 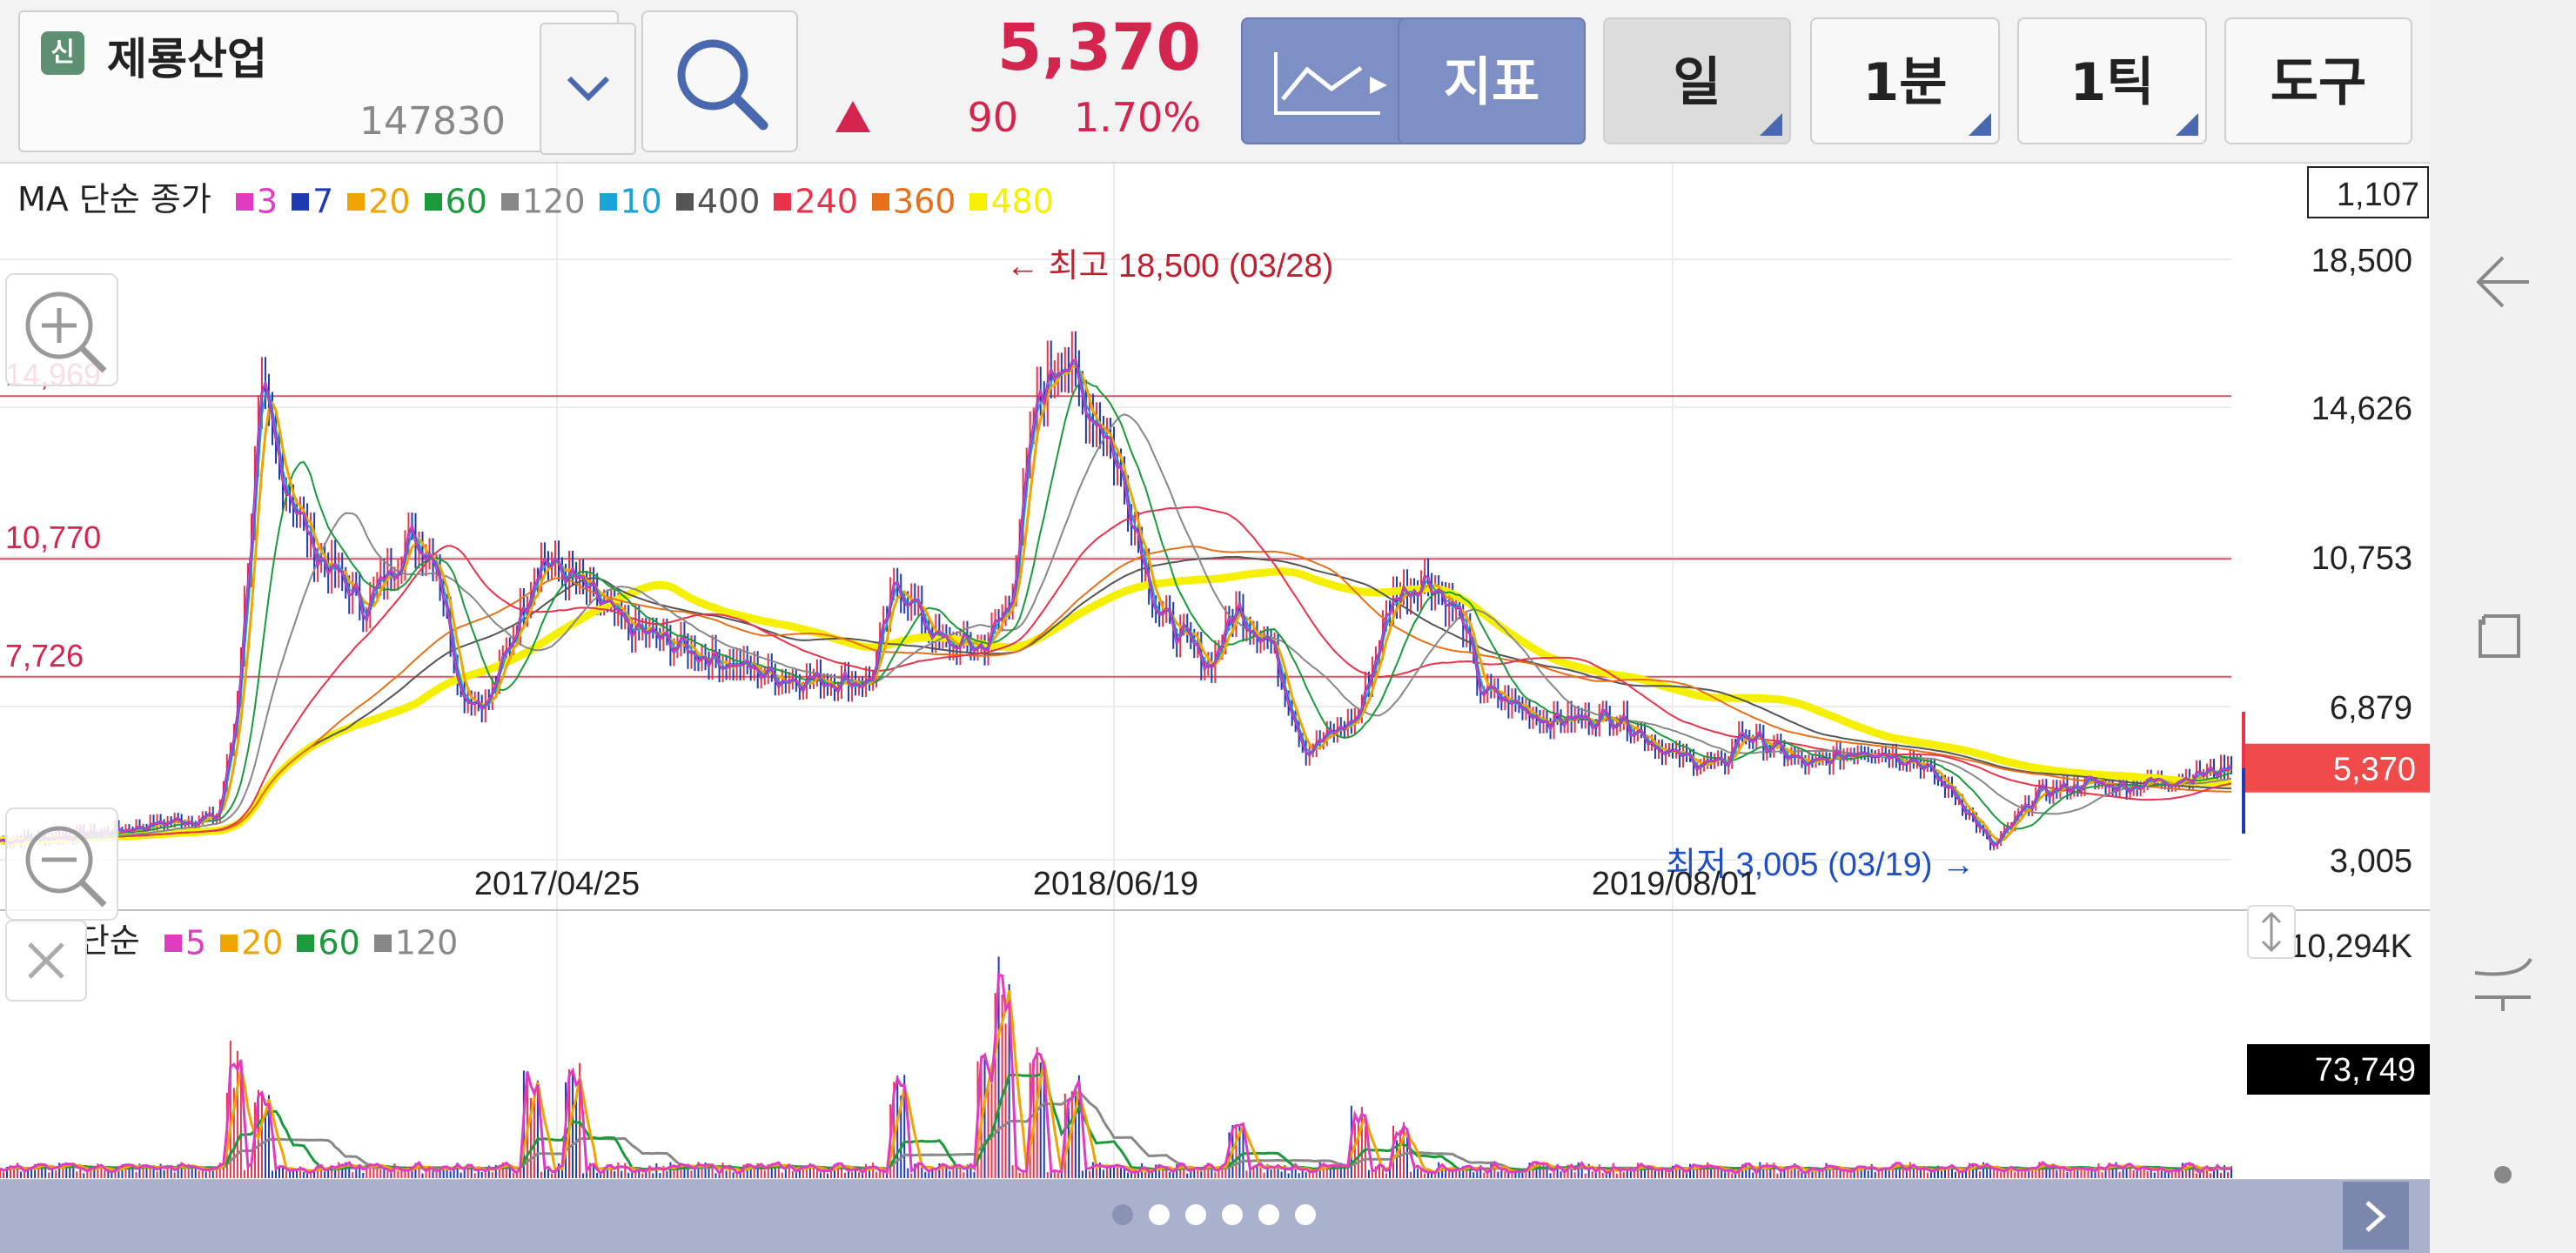 What do you see at coordinates (1022, 201) in the screenshot?
I see `price-legend-period: 480` at bounding box center [1022, 201].